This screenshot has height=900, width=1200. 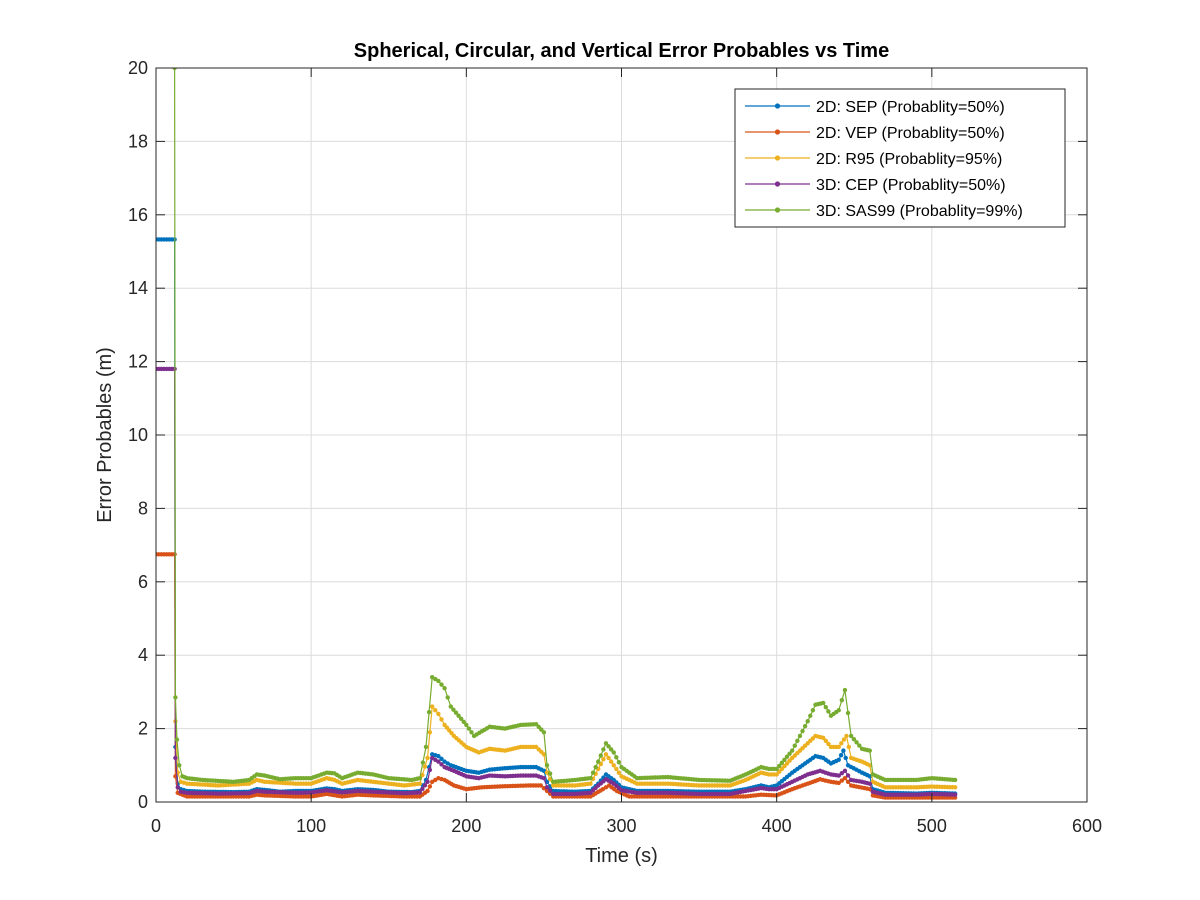 I want to click on y-tick-label: 14, so click(x=138, y=288).